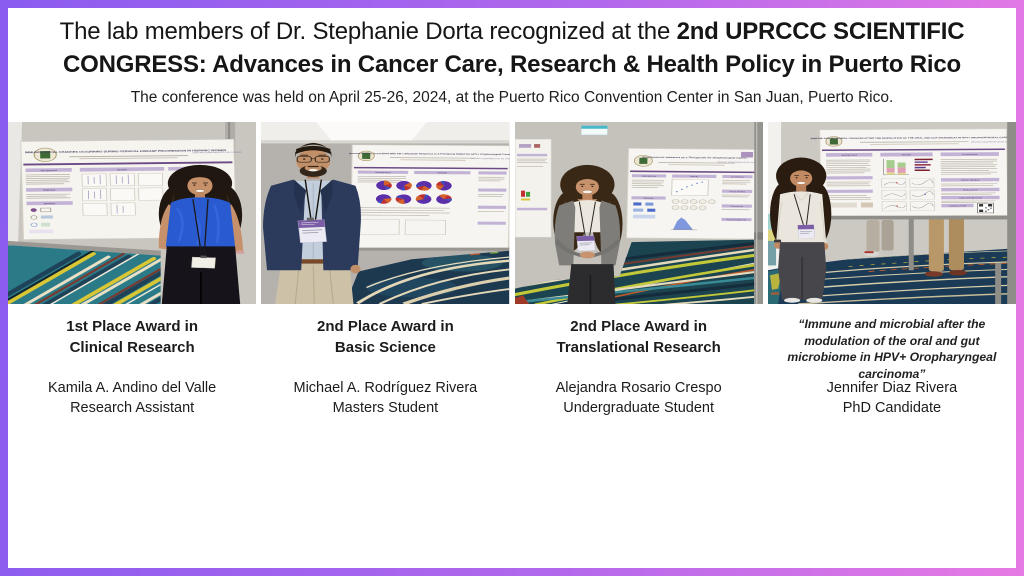  What do you see at coordinates (791, 300) in the screenshot?
I see `white-shoe` at bounding box center [791, 300].